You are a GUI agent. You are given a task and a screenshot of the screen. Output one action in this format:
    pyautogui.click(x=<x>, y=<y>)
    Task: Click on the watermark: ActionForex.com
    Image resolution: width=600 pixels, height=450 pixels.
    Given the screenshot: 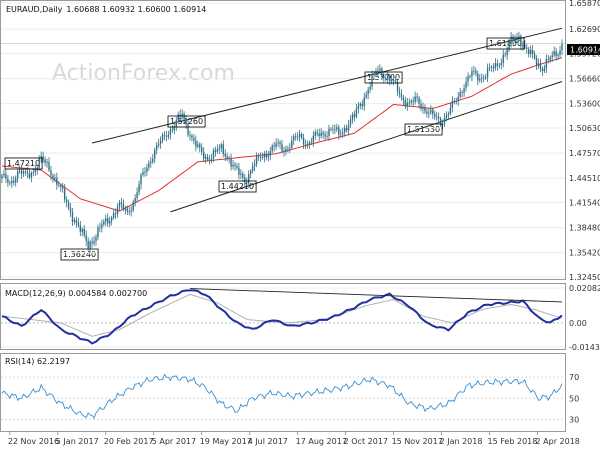 What is the action you would take?
    pyautogui.click(x=143, y=73)
    